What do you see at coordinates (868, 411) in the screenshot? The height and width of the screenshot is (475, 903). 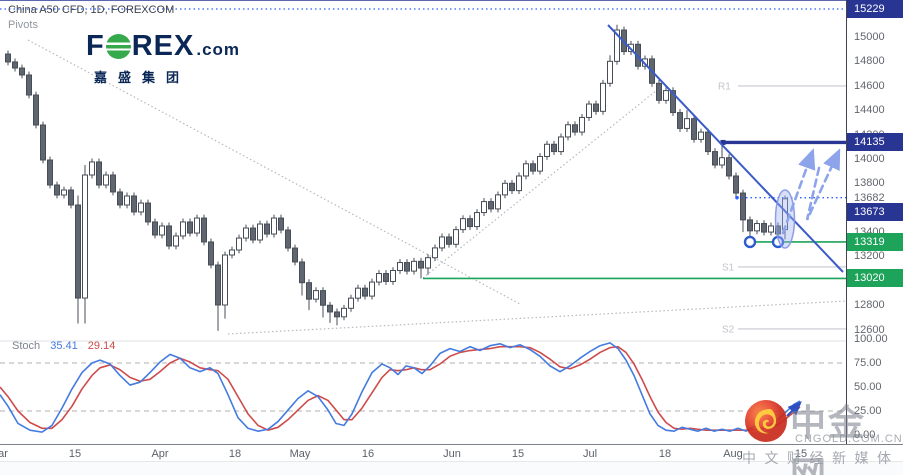 I see `stoch-tick-25.00: 25.00` at bounding box center [868, 411].